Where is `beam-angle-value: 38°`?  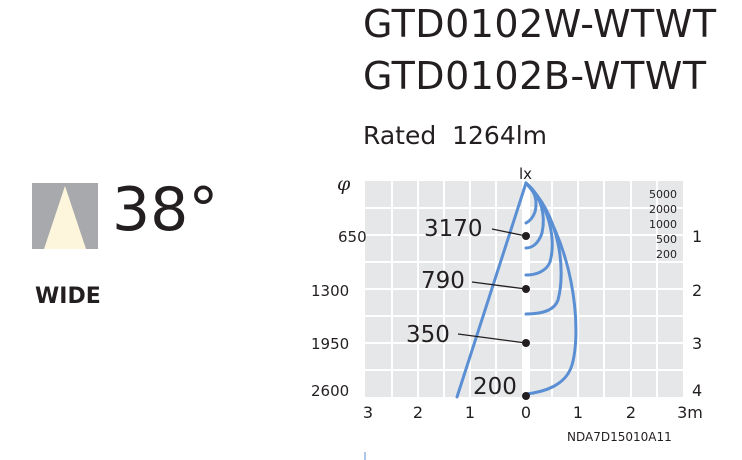
beam-angle-value: 38° is located at coordinates (165, 210).